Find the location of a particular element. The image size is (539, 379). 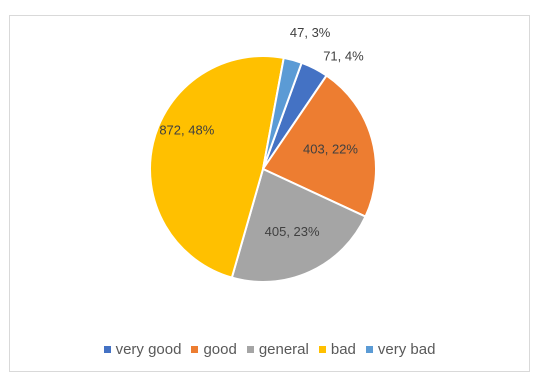

data-label-general: 405, 23% is located at coordinates (292, 231).